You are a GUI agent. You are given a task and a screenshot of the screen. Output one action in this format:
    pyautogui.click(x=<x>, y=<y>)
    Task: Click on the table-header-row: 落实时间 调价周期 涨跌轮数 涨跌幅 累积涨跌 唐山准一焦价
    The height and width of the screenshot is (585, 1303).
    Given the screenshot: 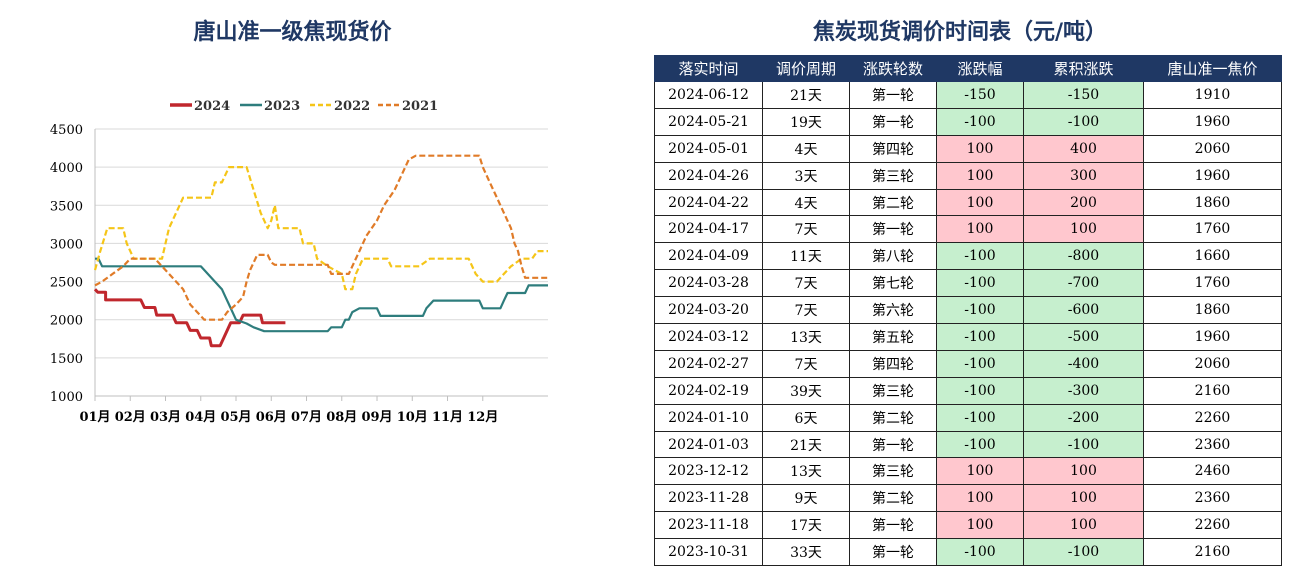 What is the action you would take?
    pyautogui.click(x=968, y=68)
    